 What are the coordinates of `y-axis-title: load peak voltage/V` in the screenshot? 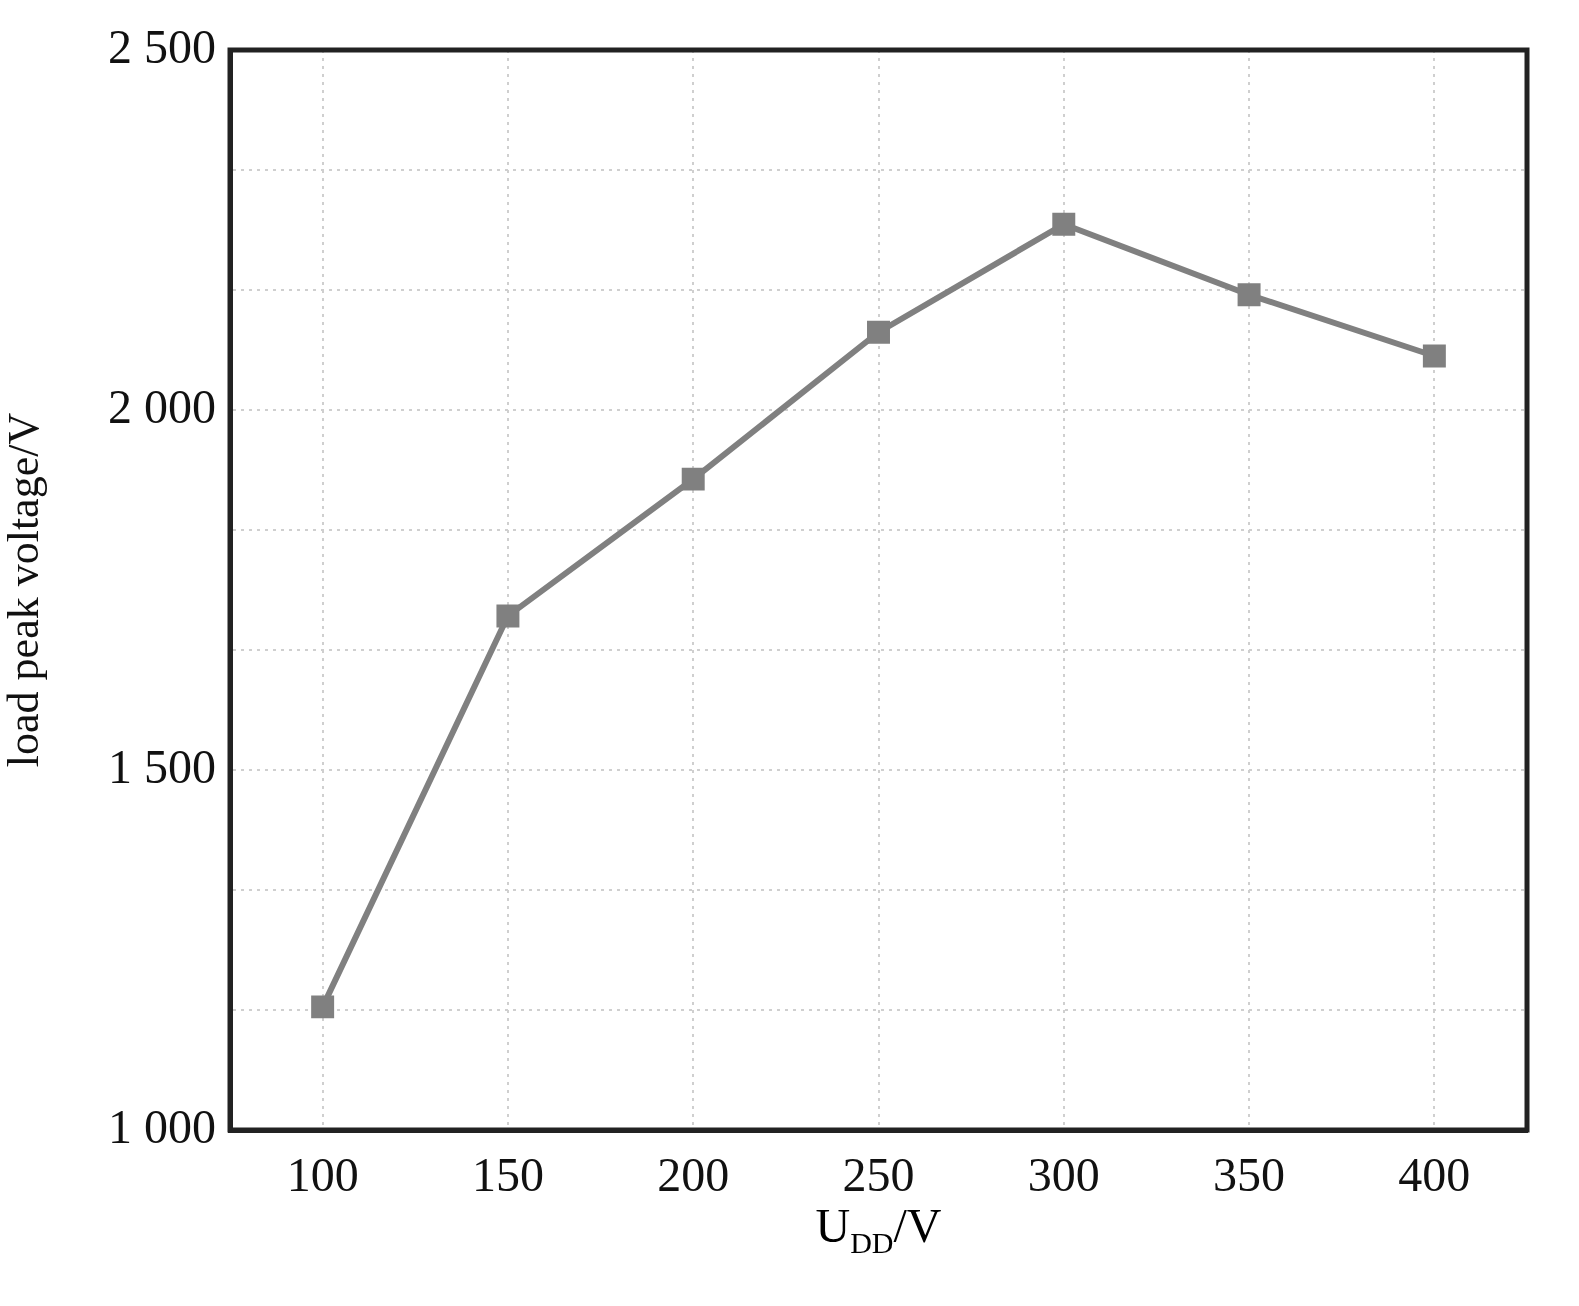 It's located at (24, 590).